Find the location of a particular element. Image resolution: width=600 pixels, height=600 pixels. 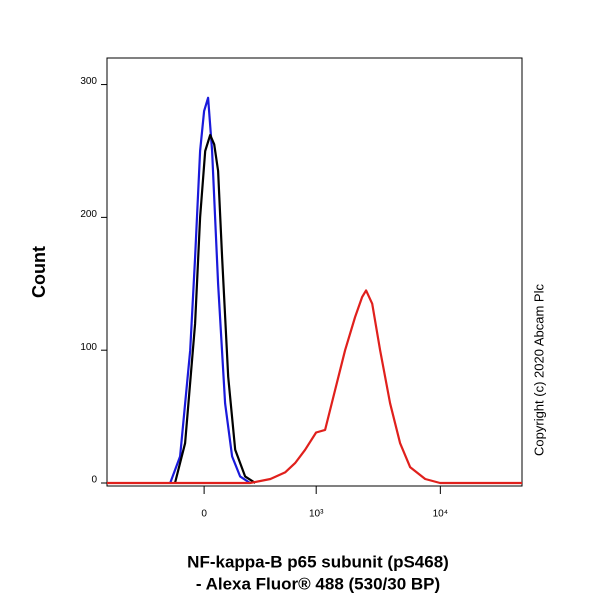

x-axis-label: NF-kappa-B p65 subunit (pS468) is located at coordinates (318, 561).